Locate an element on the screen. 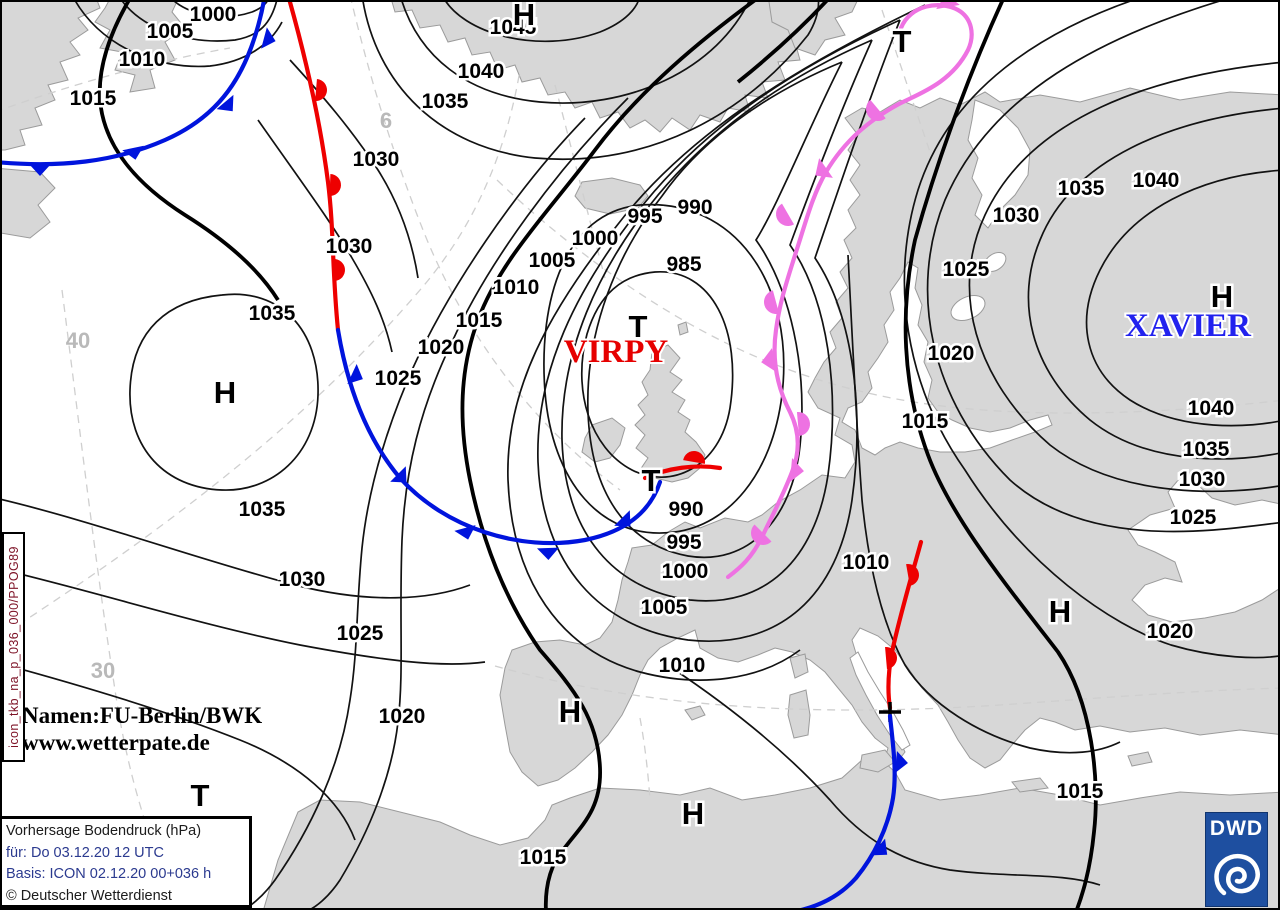  legend-valid-time: für: Do 03.12.20 12 UTC is located at coordinates (85, 852).